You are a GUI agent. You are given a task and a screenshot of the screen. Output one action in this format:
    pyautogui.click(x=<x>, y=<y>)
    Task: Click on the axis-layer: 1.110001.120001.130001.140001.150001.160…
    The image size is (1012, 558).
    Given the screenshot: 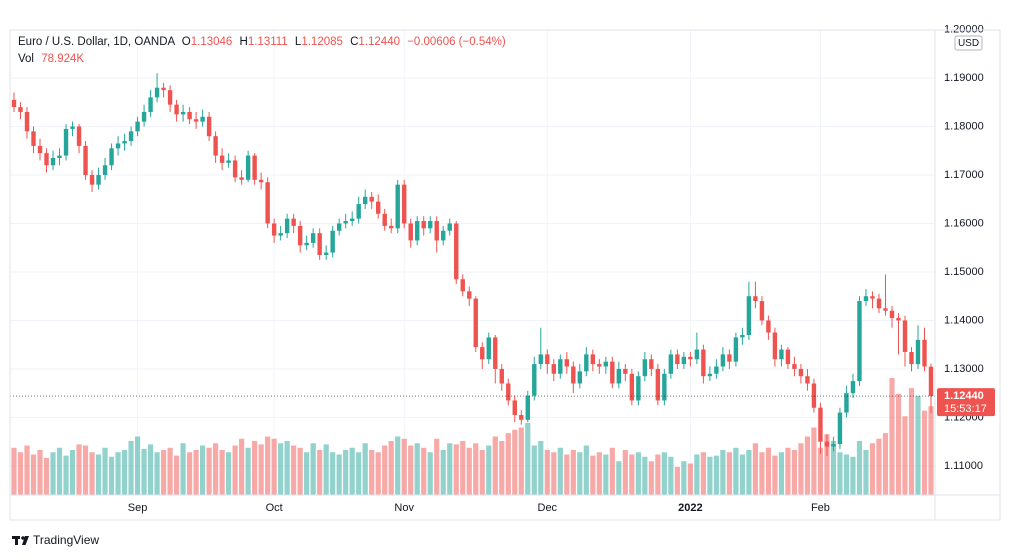 What is the action you would take?
    pyautogui.click(x=966, y=247)
    